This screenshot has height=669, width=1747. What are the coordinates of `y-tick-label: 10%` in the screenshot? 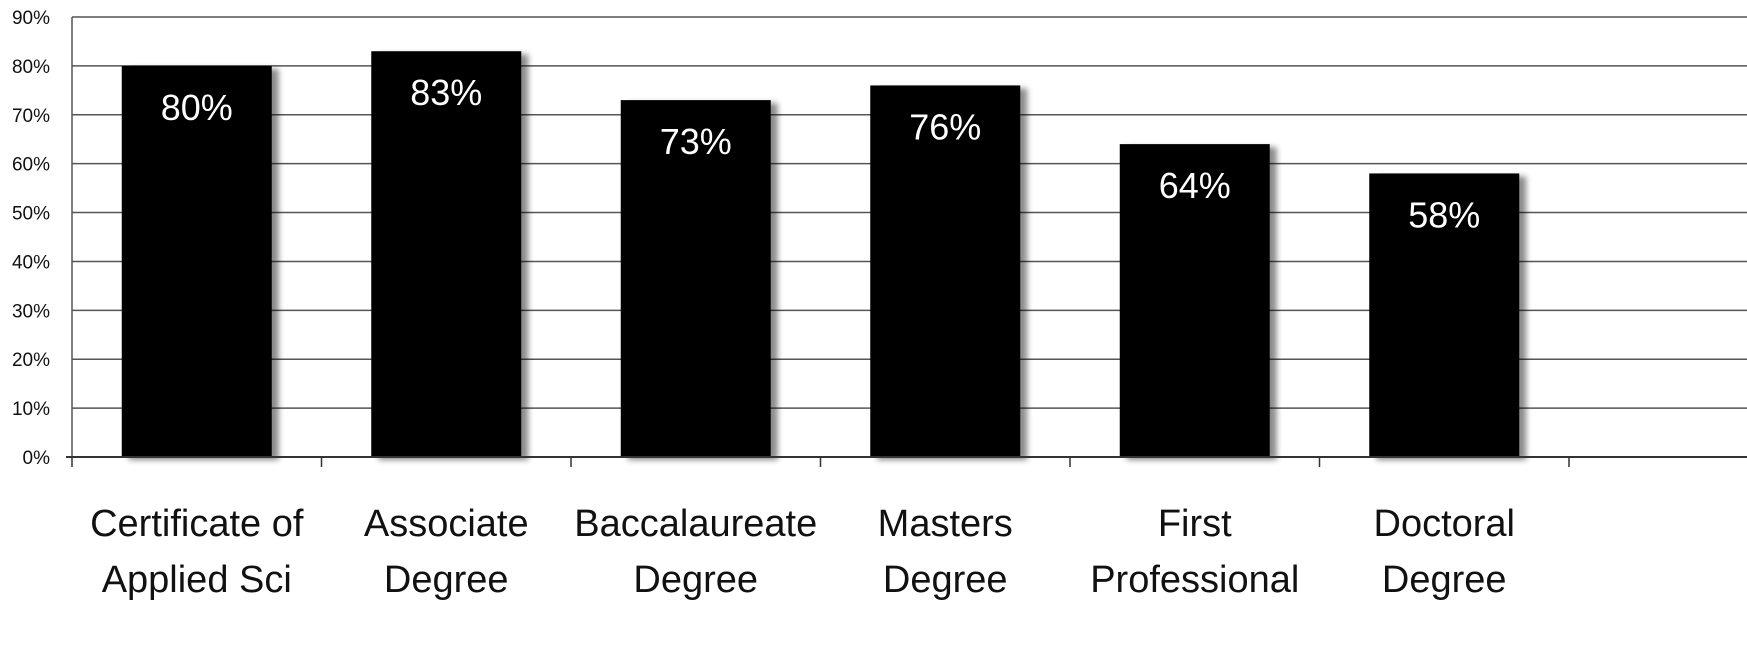 It's located at (31, 409).